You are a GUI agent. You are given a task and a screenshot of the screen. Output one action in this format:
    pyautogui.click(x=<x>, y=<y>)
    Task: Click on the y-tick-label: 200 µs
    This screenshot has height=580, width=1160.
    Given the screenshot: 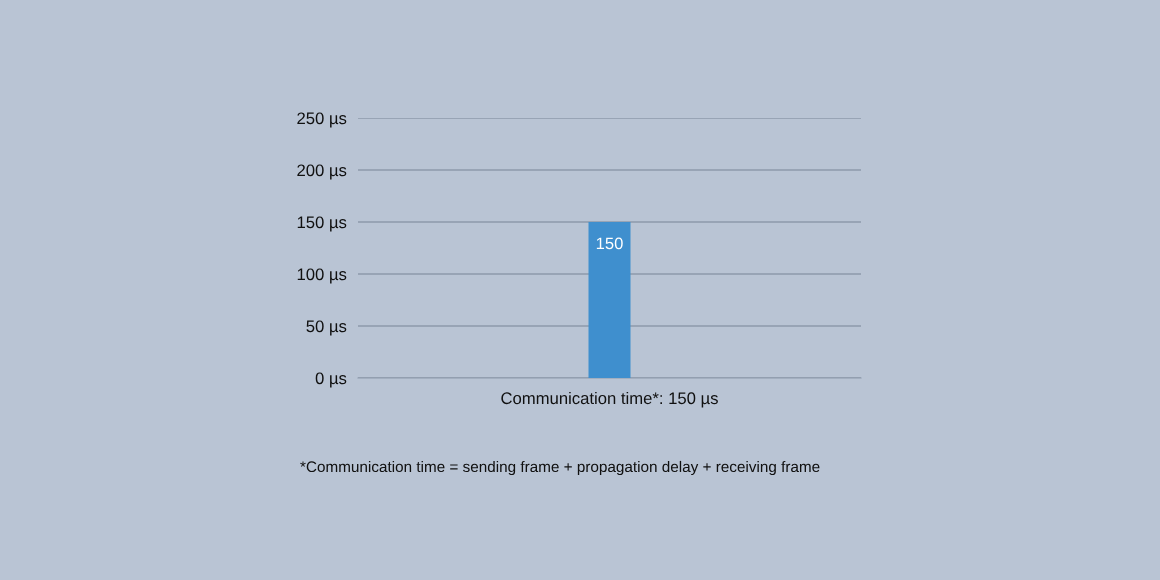 What is the action you would take?
    pyautogui.click(x=322, y=172)
    